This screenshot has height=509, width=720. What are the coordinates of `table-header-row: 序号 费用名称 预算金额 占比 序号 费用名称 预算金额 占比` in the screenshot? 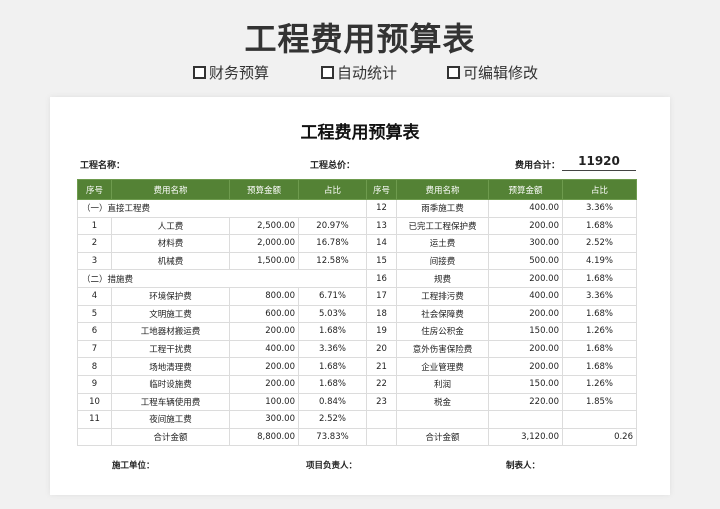 It's located at (357, 189).